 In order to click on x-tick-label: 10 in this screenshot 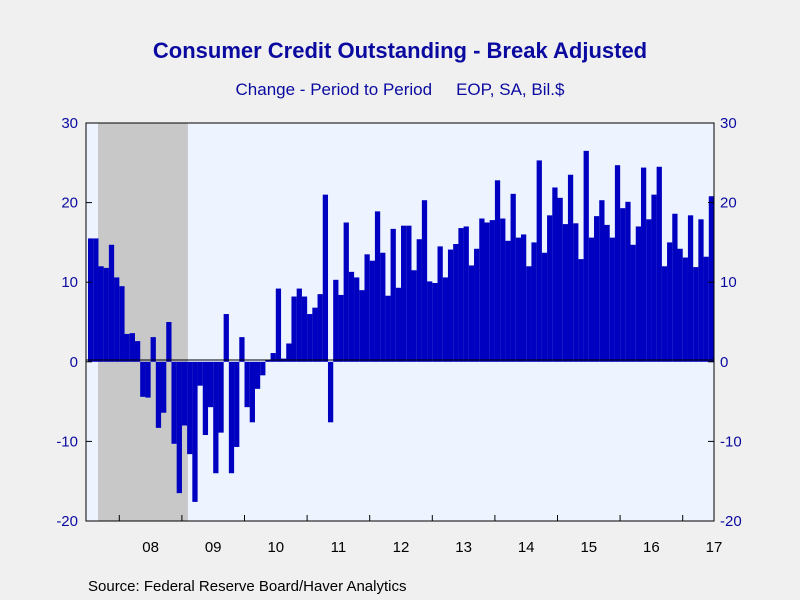, I will do `click(275, 547)`.